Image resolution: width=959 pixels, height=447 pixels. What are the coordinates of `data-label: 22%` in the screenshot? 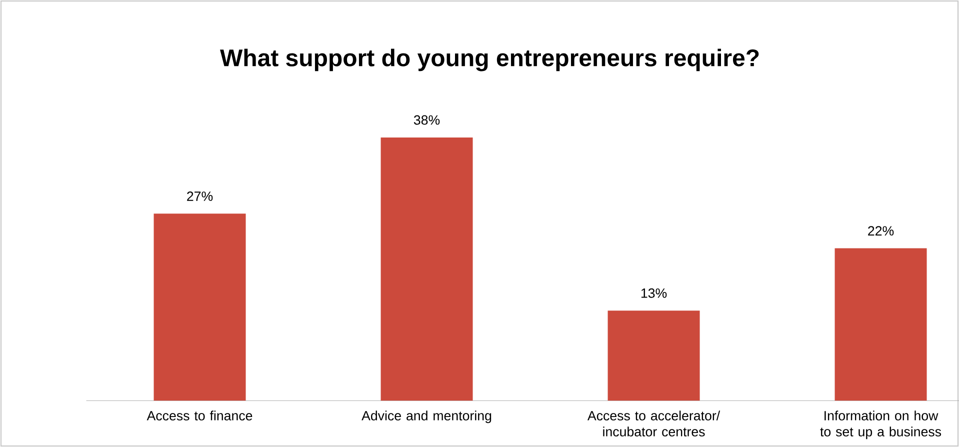 It's located at (881, 231).